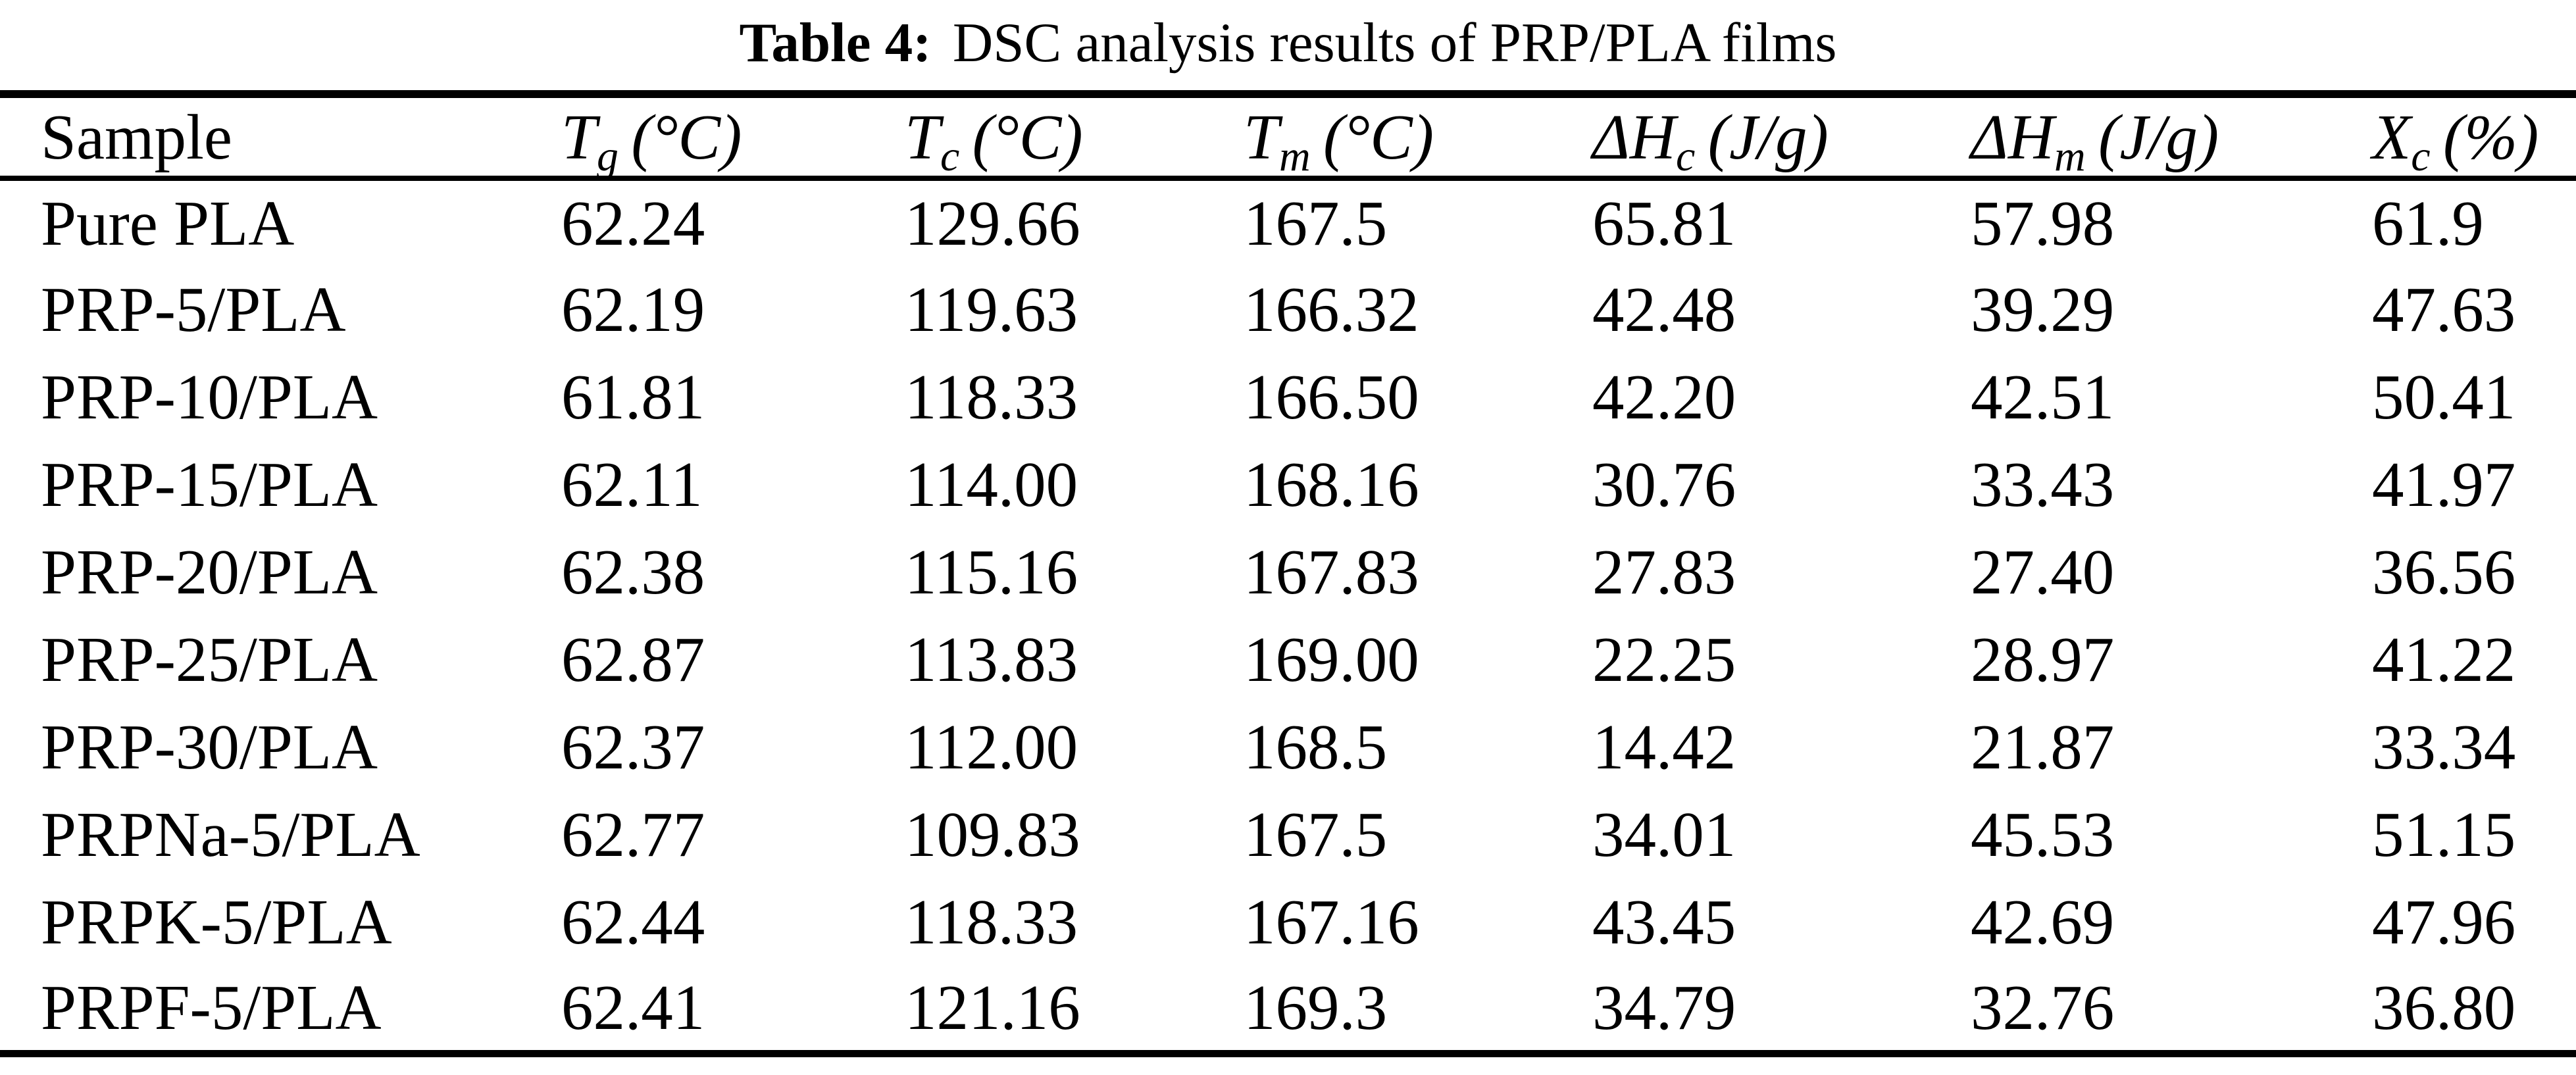  I want to click on col-header-dhc: ΔHc (J/g), so click(1781, 136).